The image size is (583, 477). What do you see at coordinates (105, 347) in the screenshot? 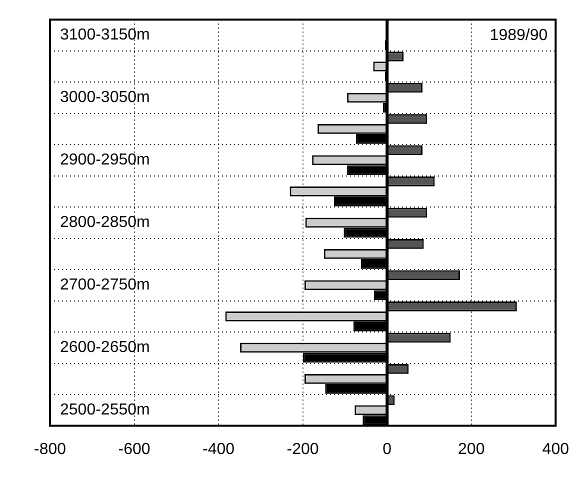
I see `y-tick-label: 2600-2650m` at bounding box center [105, 347].